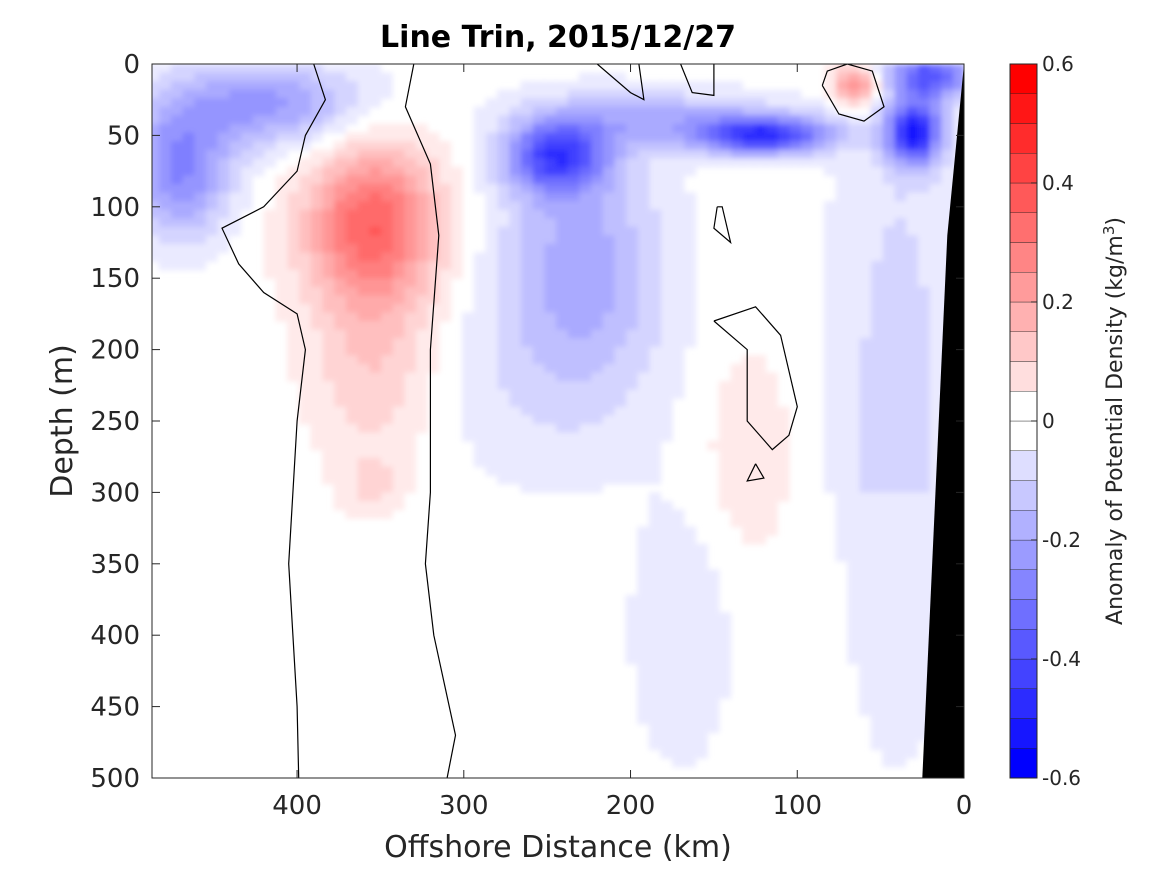 This screenshot has height=875, width=1167. Describe the element at coordinates (1023, 346) in the screenshot. I see `colorbar-bin` at that location.